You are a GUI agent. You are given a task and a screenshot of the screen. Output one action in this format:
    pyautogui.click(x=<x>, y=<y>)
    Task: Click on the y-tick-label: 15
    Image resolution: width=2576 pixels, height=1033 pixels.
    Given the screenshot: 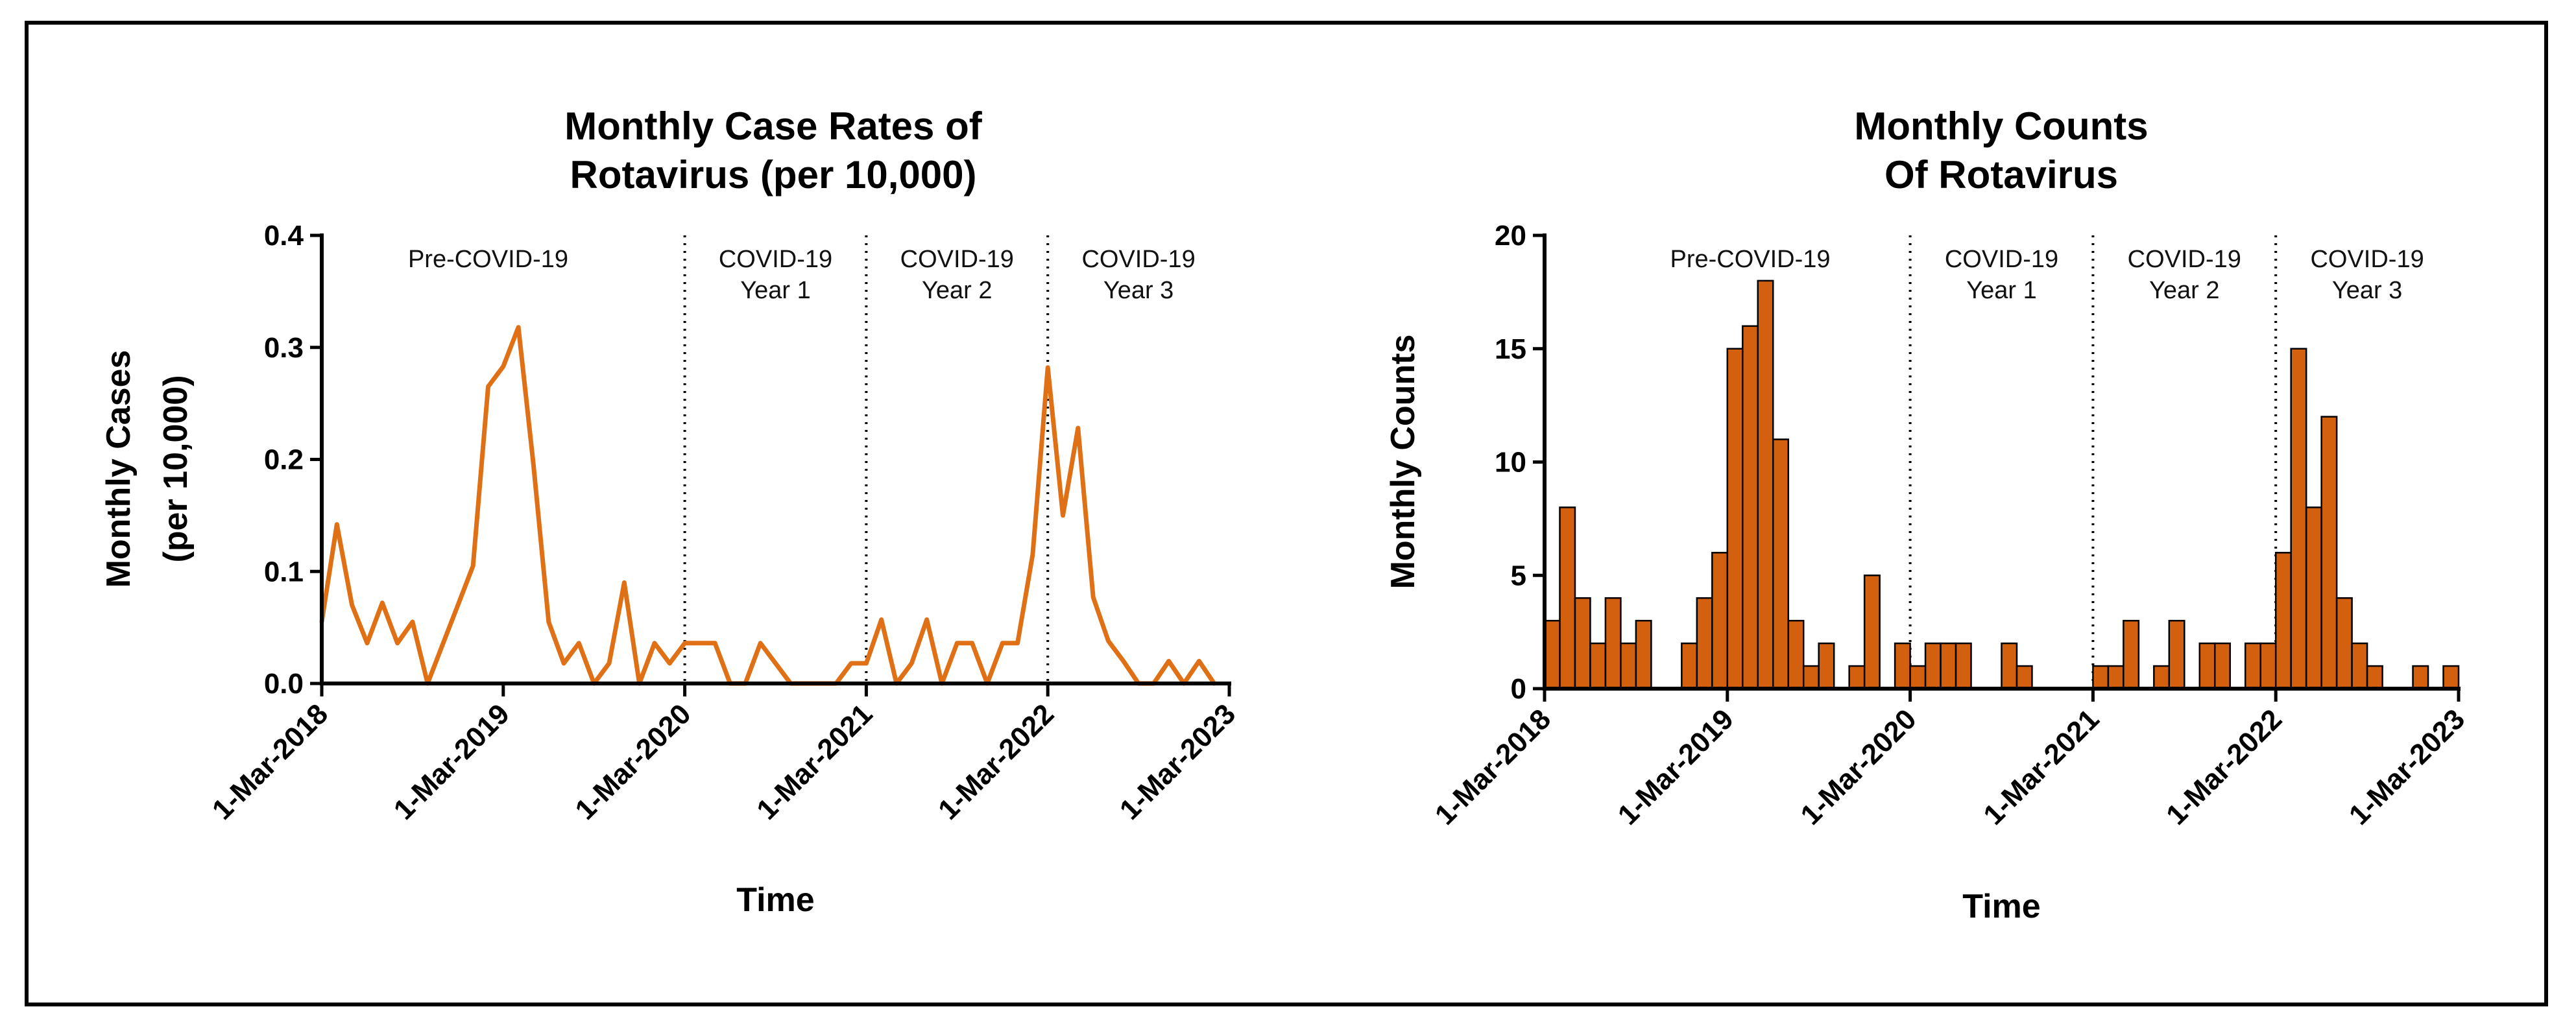 What is the action you would take?
    pyautogui.click(x=1510, y=349)
    